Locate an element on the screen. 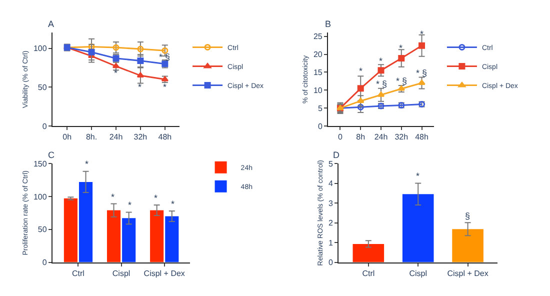  x-tick-label: 0h is located at coordinates (67, 137).